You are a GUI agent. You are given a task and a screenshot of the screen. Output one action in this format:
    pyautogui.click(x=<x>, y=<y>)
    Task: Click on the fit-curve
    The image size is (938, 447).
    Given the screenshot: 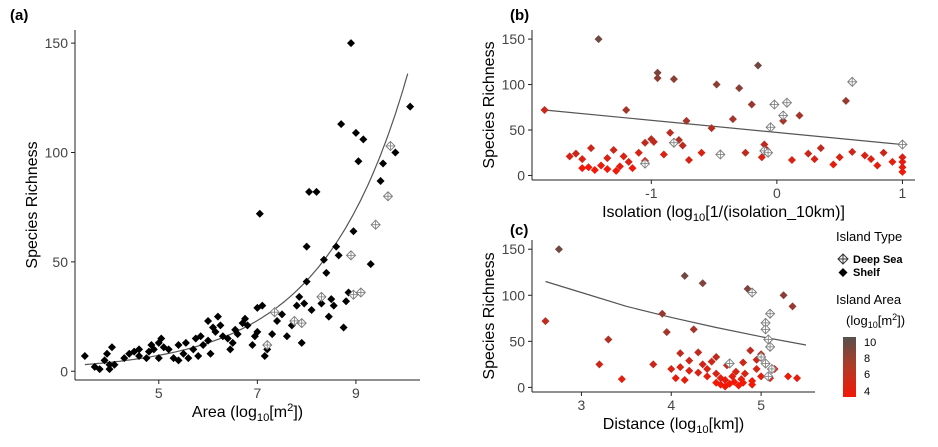 What is the action you would take?
    pyautogui.click(x=676, y=313)
    